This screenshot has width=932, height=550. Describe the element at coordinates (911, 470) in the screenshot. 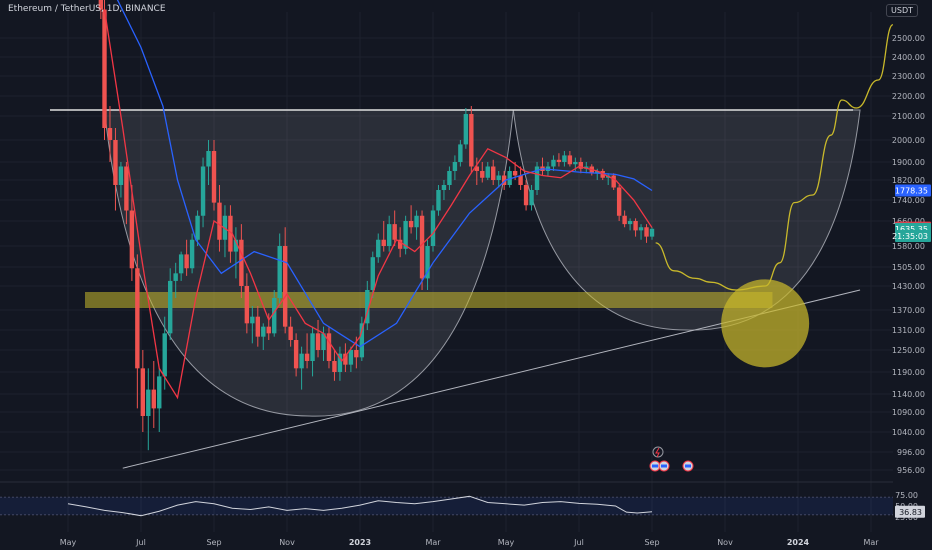

I see `price-tick-label: 956.00` at that location.